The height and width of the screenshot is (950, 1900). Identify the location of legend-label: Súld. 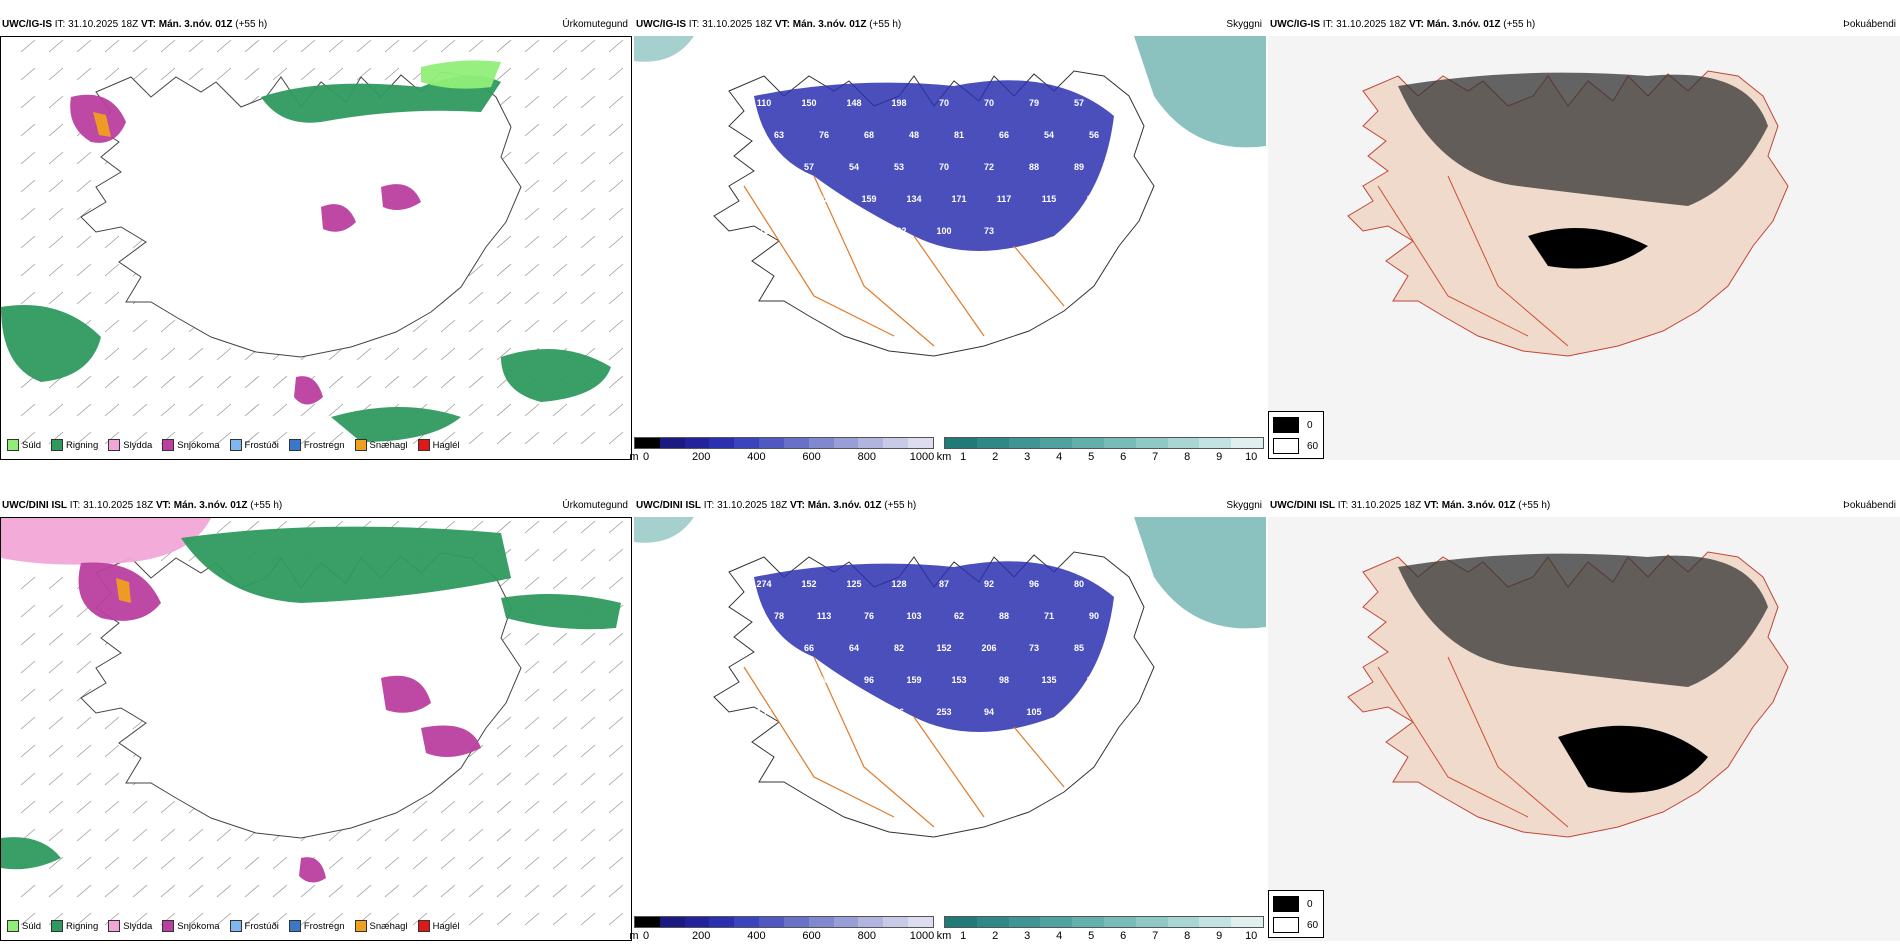
(32, 445).